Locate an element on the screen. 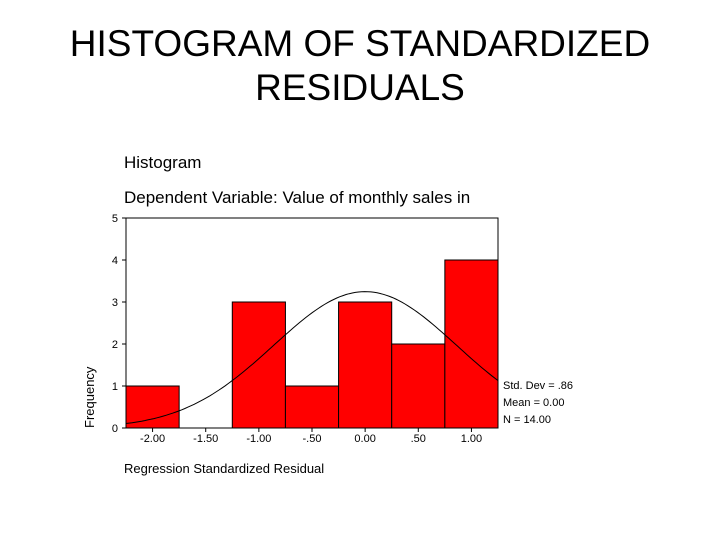 Image resolution: width=720 pixels, height=540 pixels. x-tick-label: .50 is located at coordinates (418, 439).